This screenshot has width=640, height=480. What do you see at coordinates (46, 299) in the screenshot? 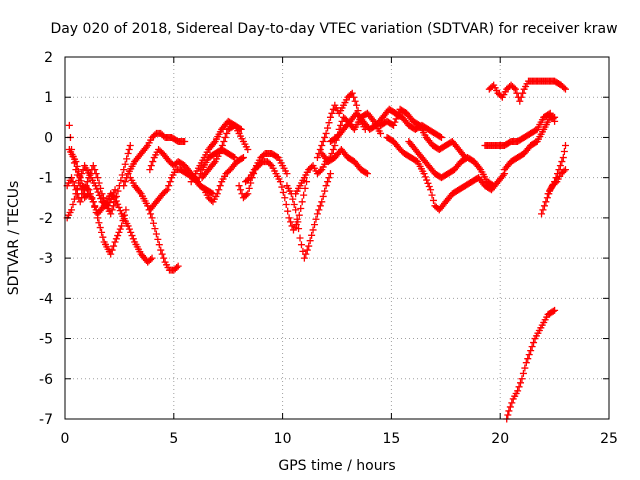
I see `y-tick-label: -4` at bounding box center [46, 299].